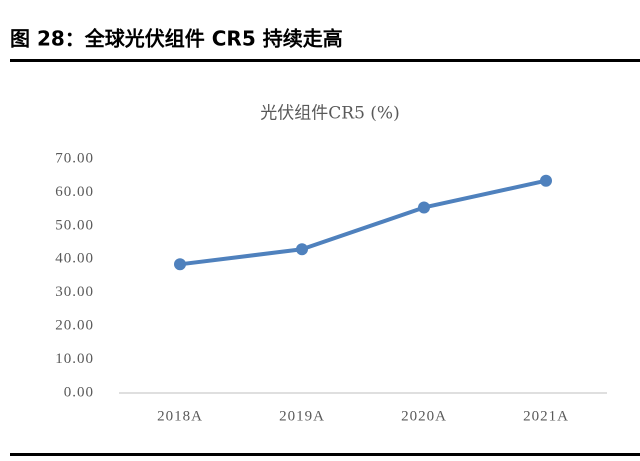 The image size is (640, 461). Describe the element at coordinates (302, 416) in the screenshot. I see `x-tick-label: 2019A` at that location.